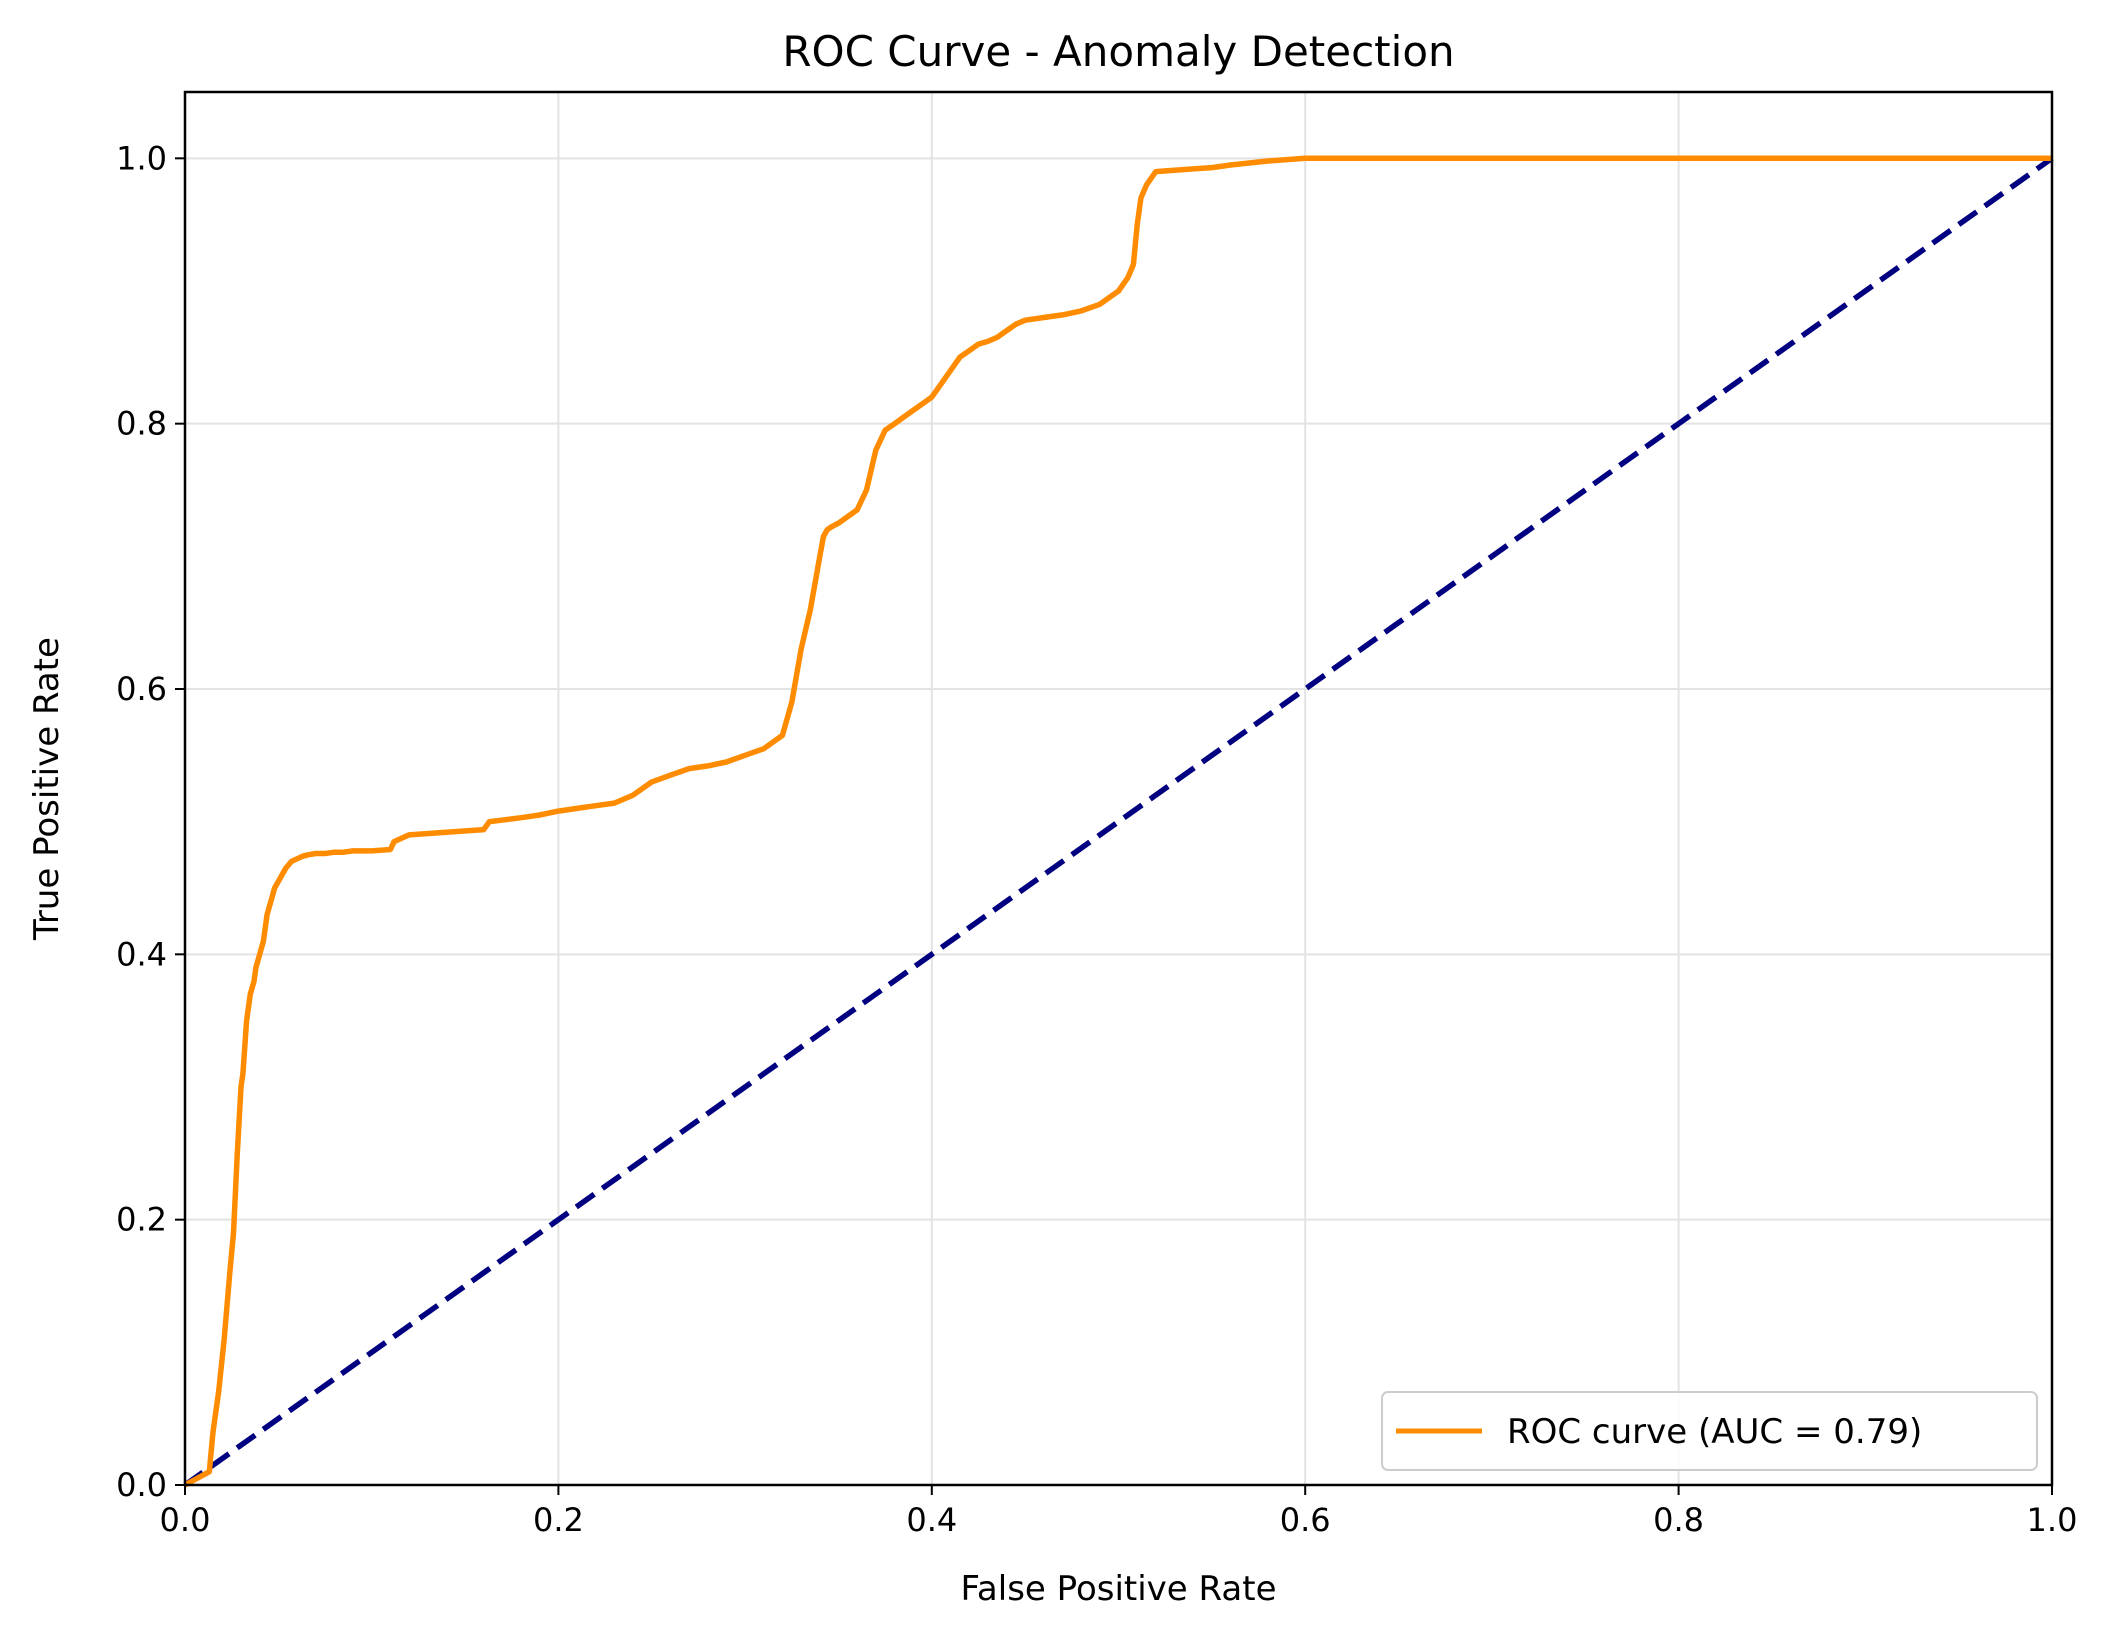 Image resolution: width=2107 pixels, height=1638 pixels. I want to click on x-tick-label: 0.4, so click(931, 1520).